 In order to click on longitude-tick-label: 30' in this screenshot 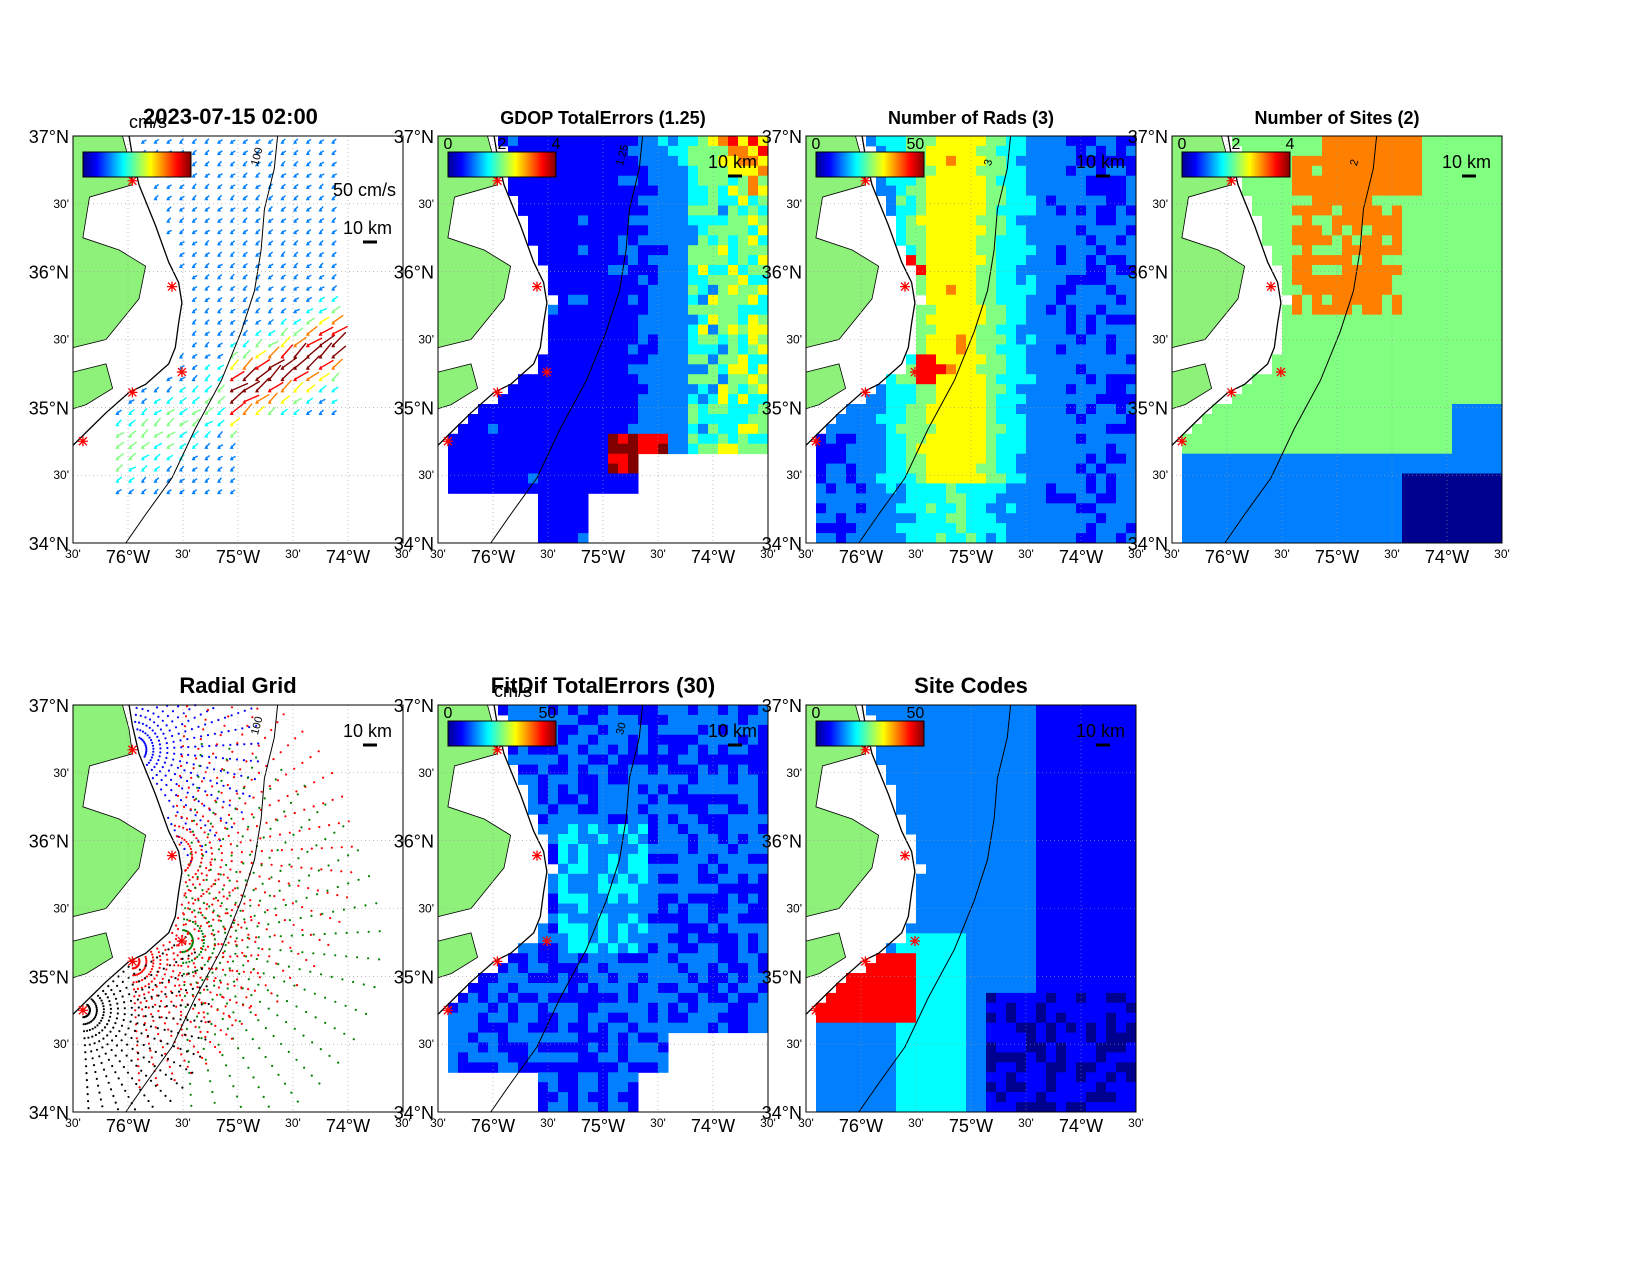, I will do `click(1172, 554)`.